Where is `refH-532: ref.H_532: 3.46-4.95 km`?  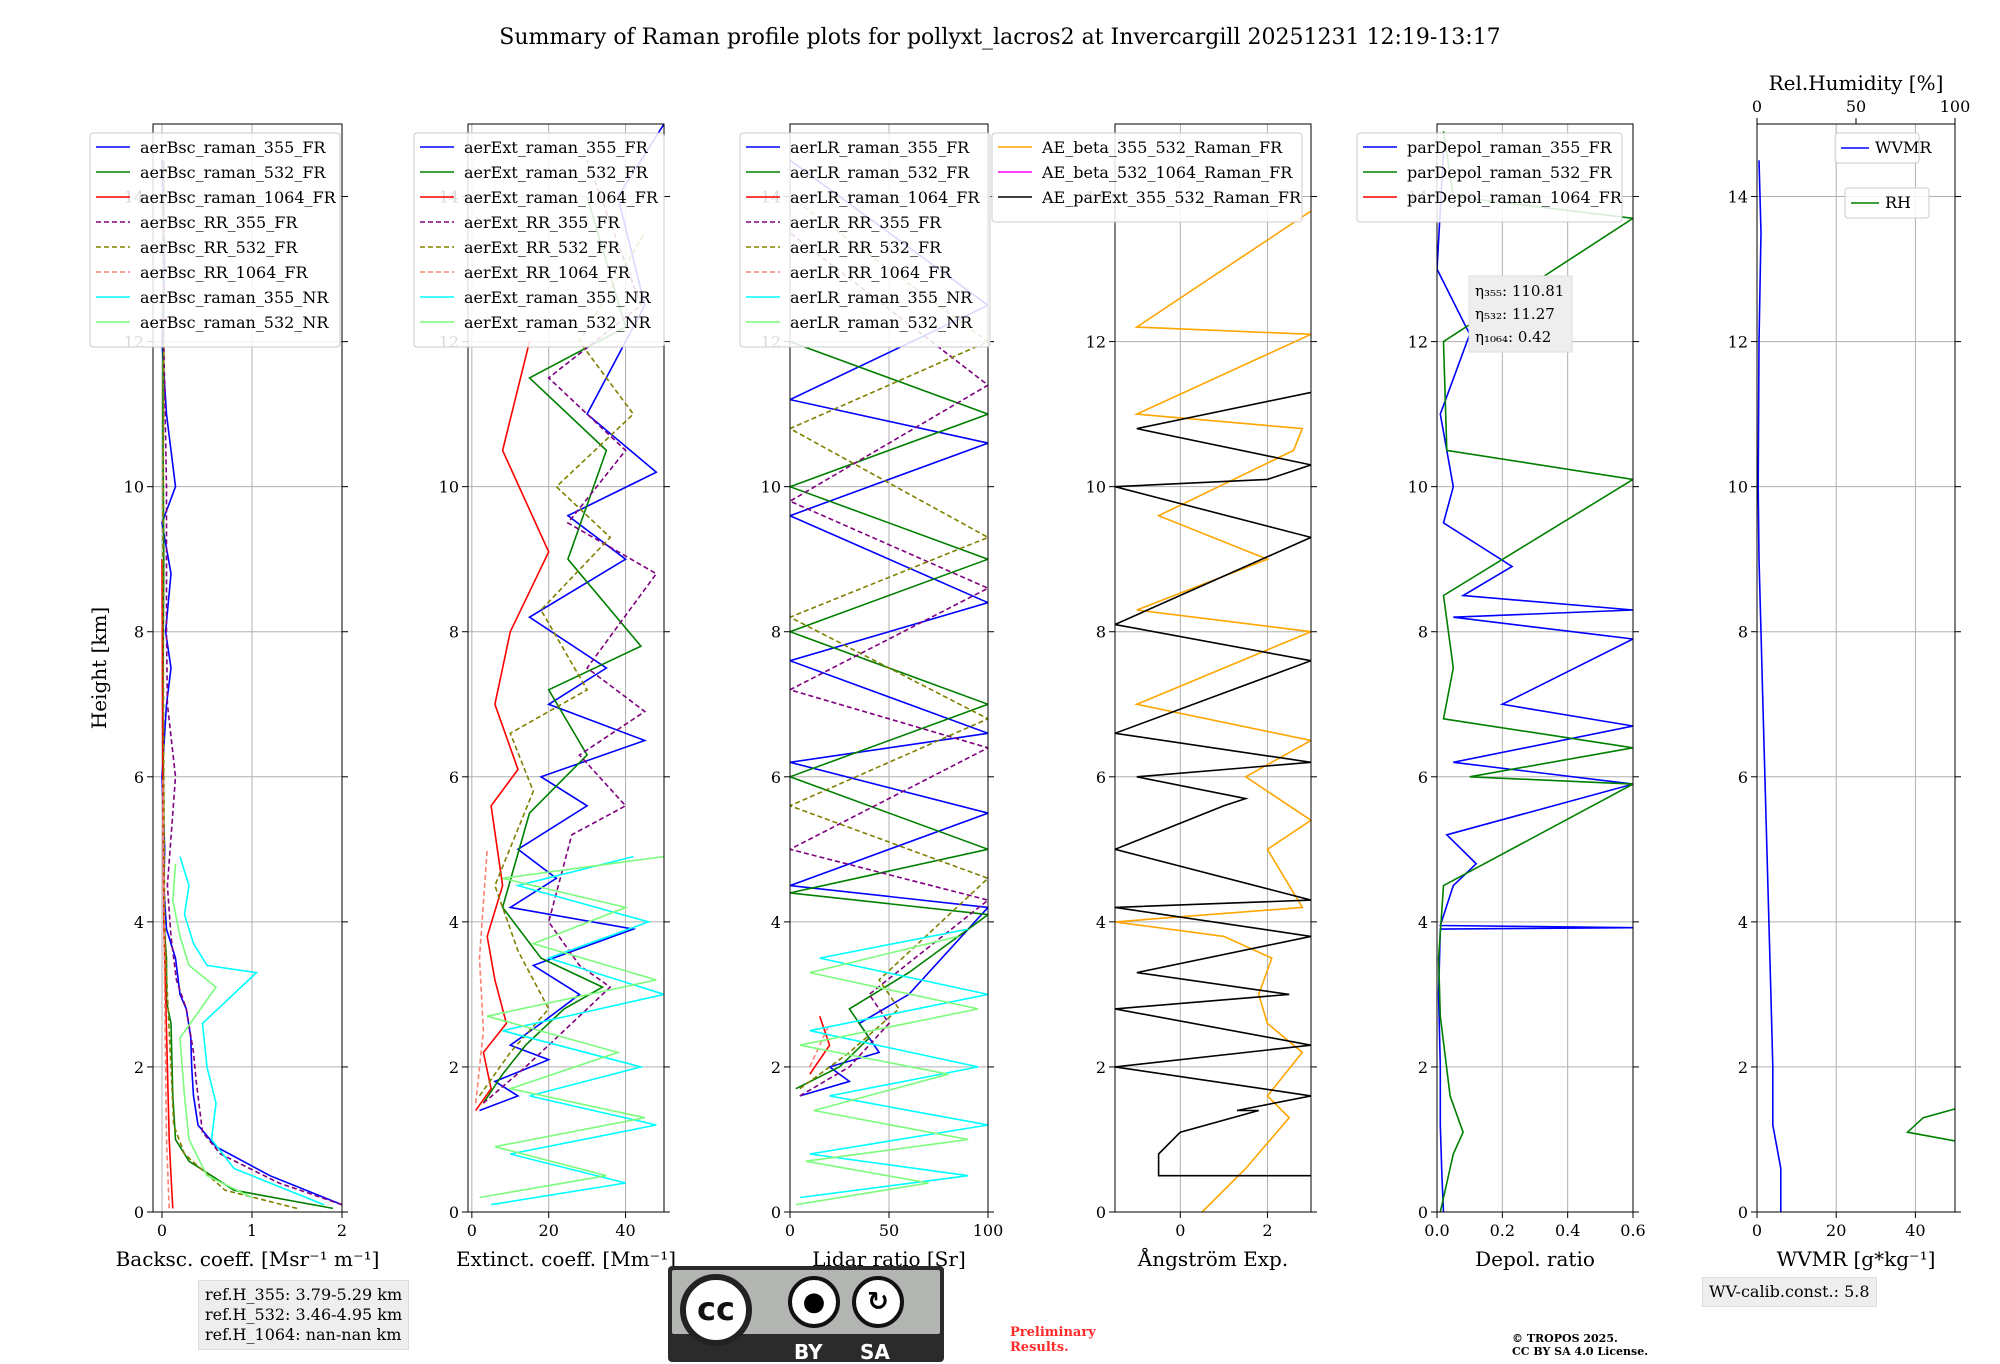 refH-532: ref.H_532: 3.46-4.95 km is located at coordinates (303, 1315).